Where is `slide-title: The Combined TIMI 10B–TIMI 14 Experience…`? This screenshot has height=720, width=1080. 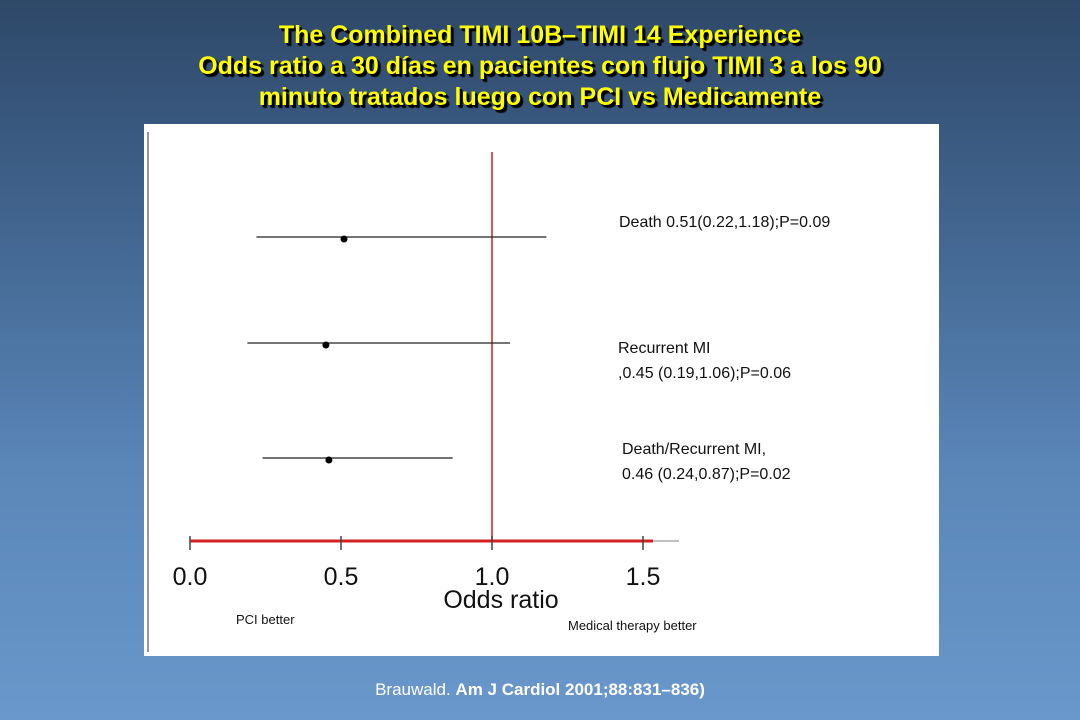
slide-title: The Combined TIMI 10B–TIMI 14 Experience… is located at coordinates (540, 66).